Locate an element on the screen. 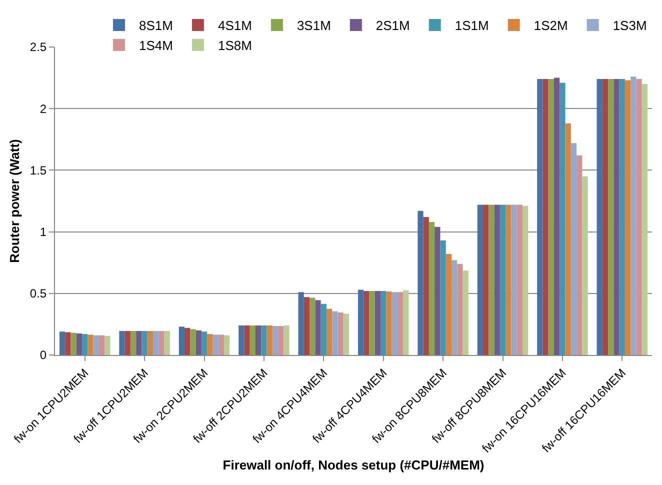 This screenshot has width=662, height=485. legend-label: 1S8M is located at coordinates (235, 45).